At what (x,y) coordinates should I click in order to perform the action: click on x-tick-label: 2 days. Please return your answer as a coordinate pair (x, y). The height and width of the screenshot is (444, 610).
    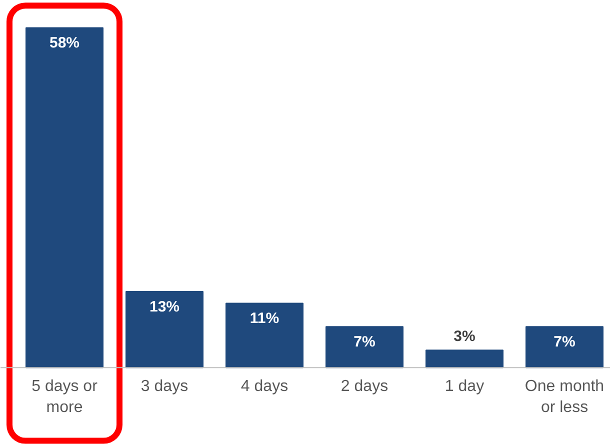
    Looking at the image, I should click on (364, 386).